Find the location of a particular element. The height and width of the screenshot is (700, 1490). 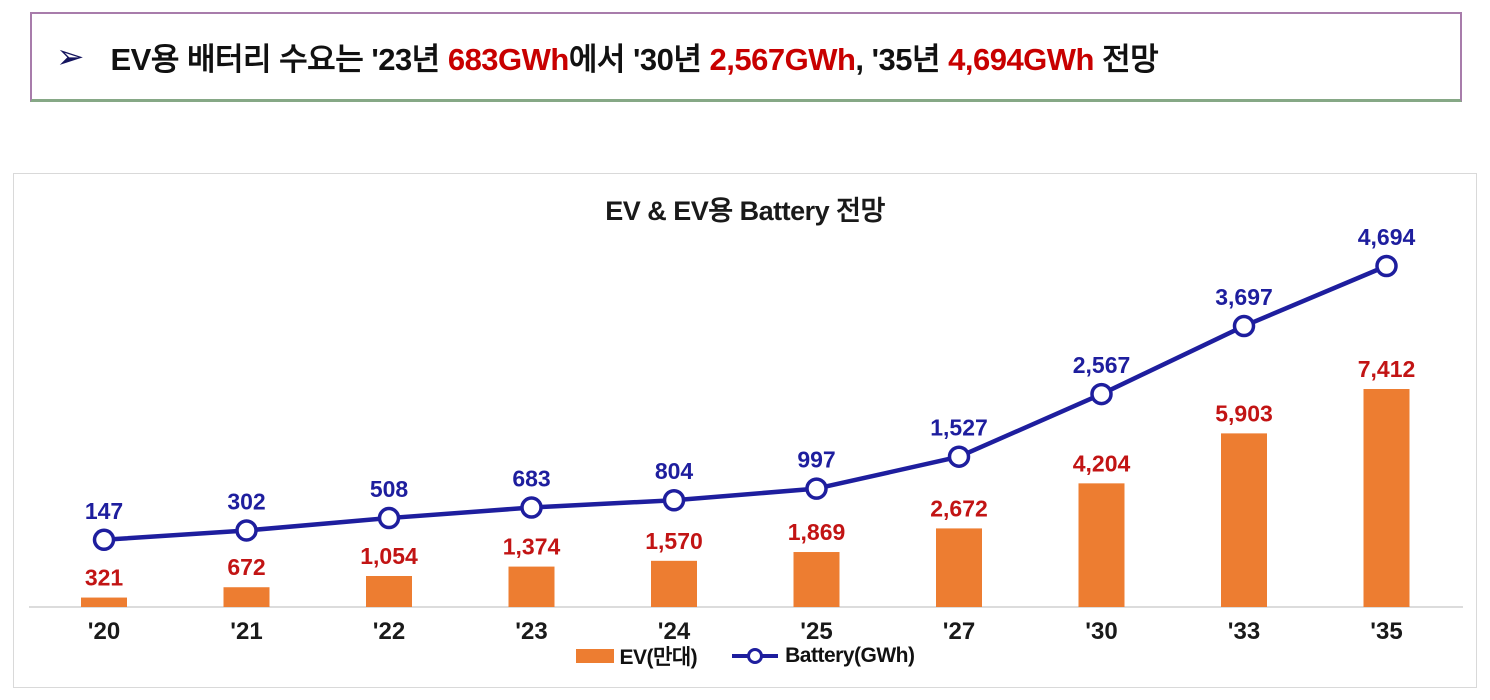

line-value-label: 683 is located at coordinates (531, 479).